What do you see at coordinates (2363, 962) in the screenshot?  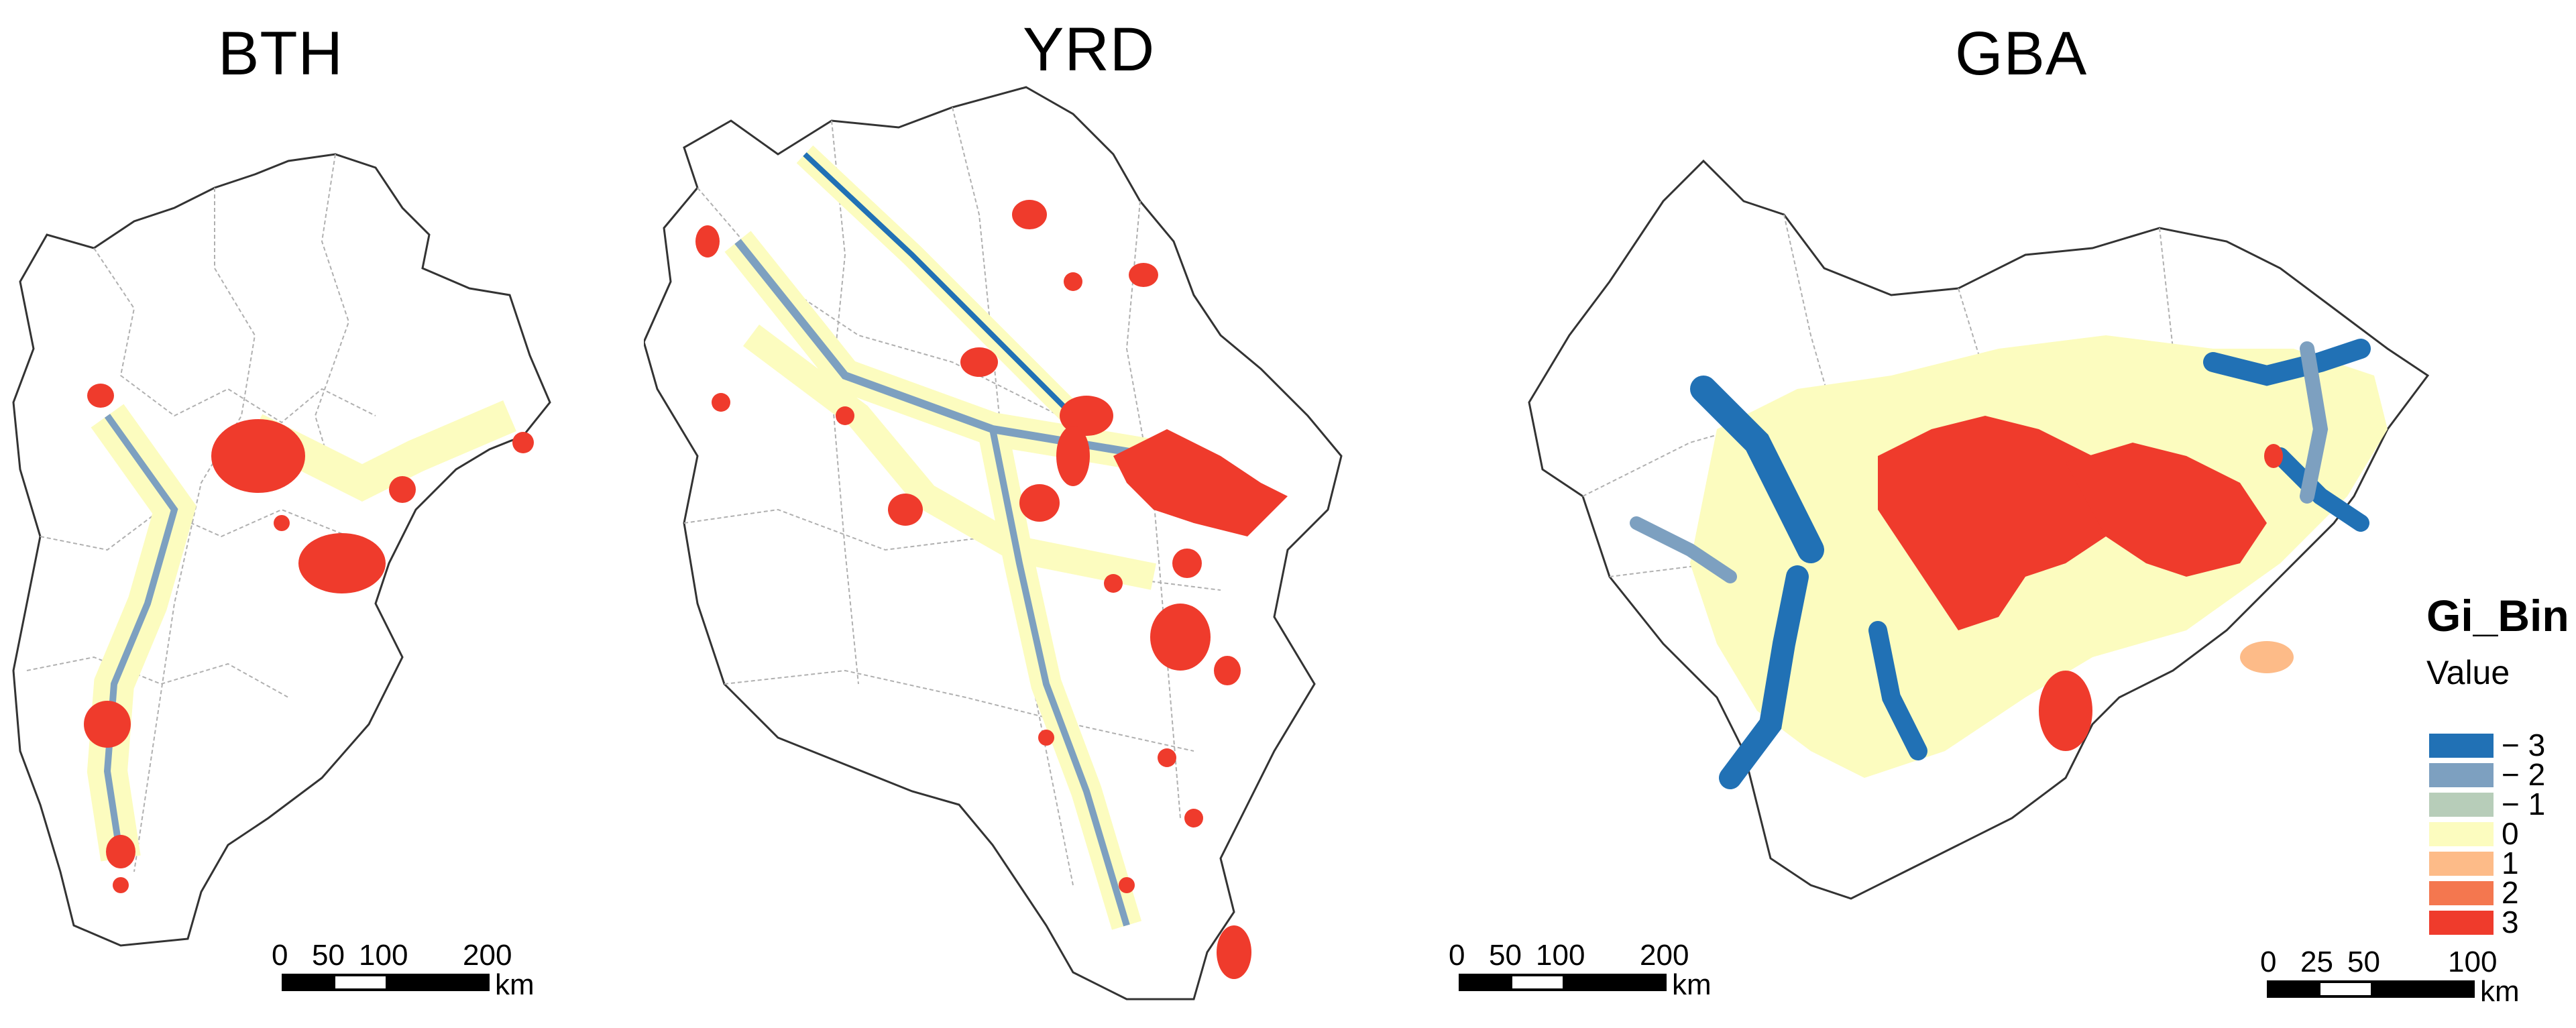 I see `gba-scale-tick-50: 50` at bounding box center [2363, 962].